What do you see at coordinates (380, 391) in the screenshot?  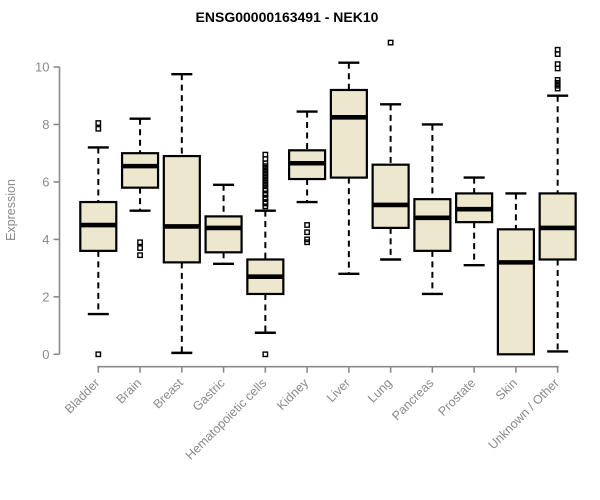 I see `x-tick-label: Lung` at bounding box center [380, 391].